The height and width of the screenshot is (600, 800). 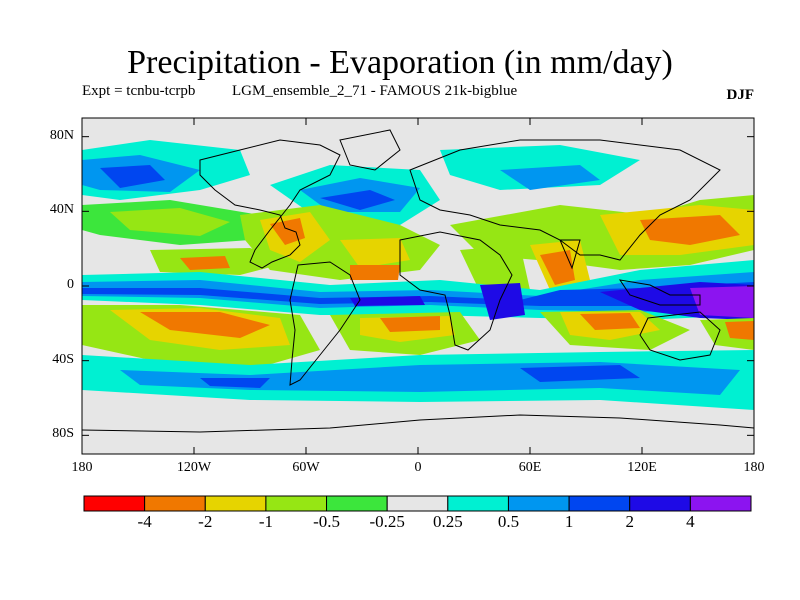 I want to click on field-na-east, so click(x=375, y=253).